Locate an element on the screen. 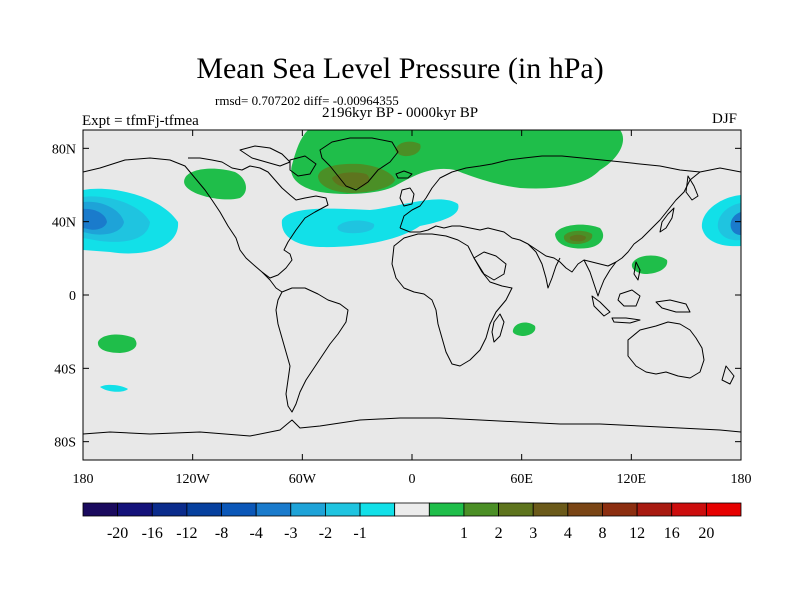 This screenshot has height=600, width=800. madagascar-coast is located at coordinates (498, 328).